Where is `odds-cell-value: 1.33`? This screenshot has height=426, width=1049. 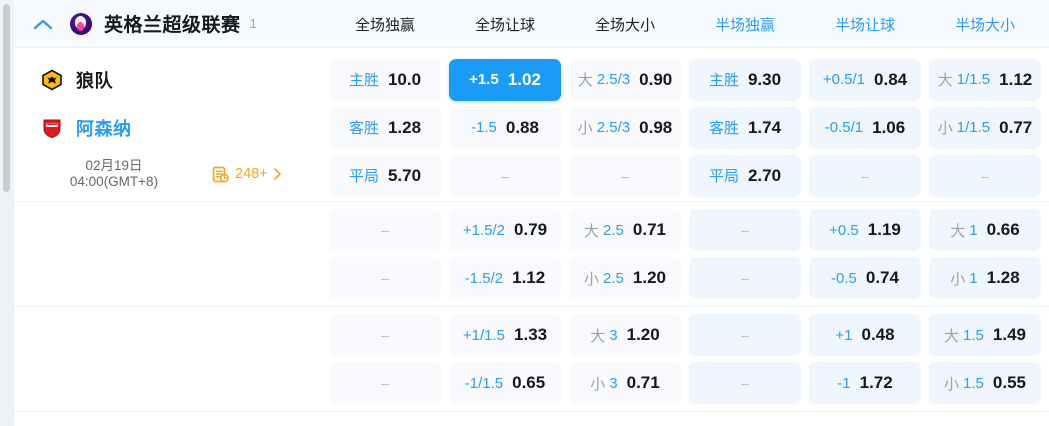 odds-cell-value: 1.33 is located at coordinates (531, 334).